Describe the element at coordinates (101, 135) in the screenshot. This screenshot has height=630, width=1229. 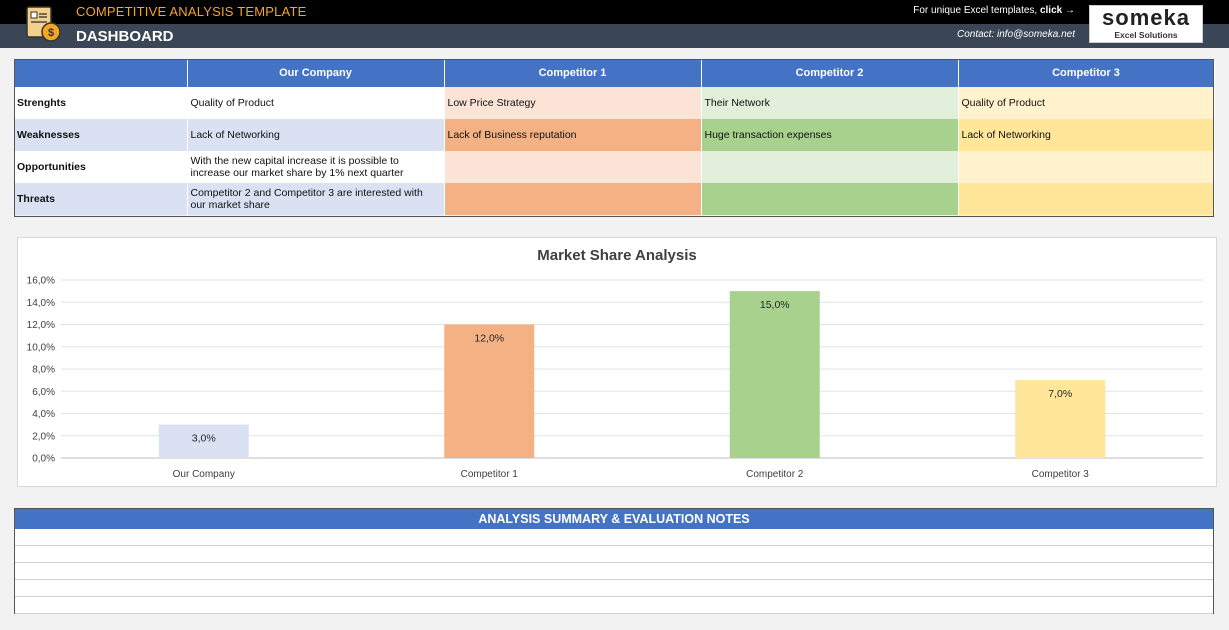
I see `row-label-weaknesses: Weaknesses` at that location.